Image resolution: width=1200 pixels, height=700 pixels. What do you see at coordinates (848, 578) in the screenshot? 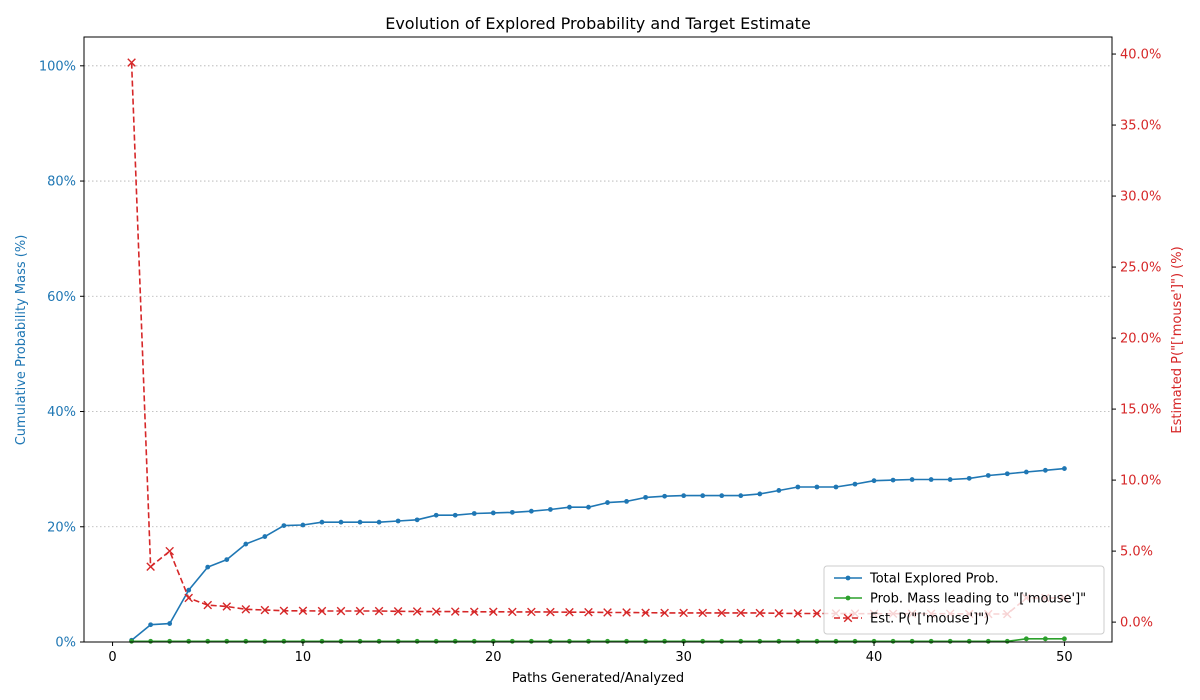
I see `legend-marker` at bounding box center [848, 578].